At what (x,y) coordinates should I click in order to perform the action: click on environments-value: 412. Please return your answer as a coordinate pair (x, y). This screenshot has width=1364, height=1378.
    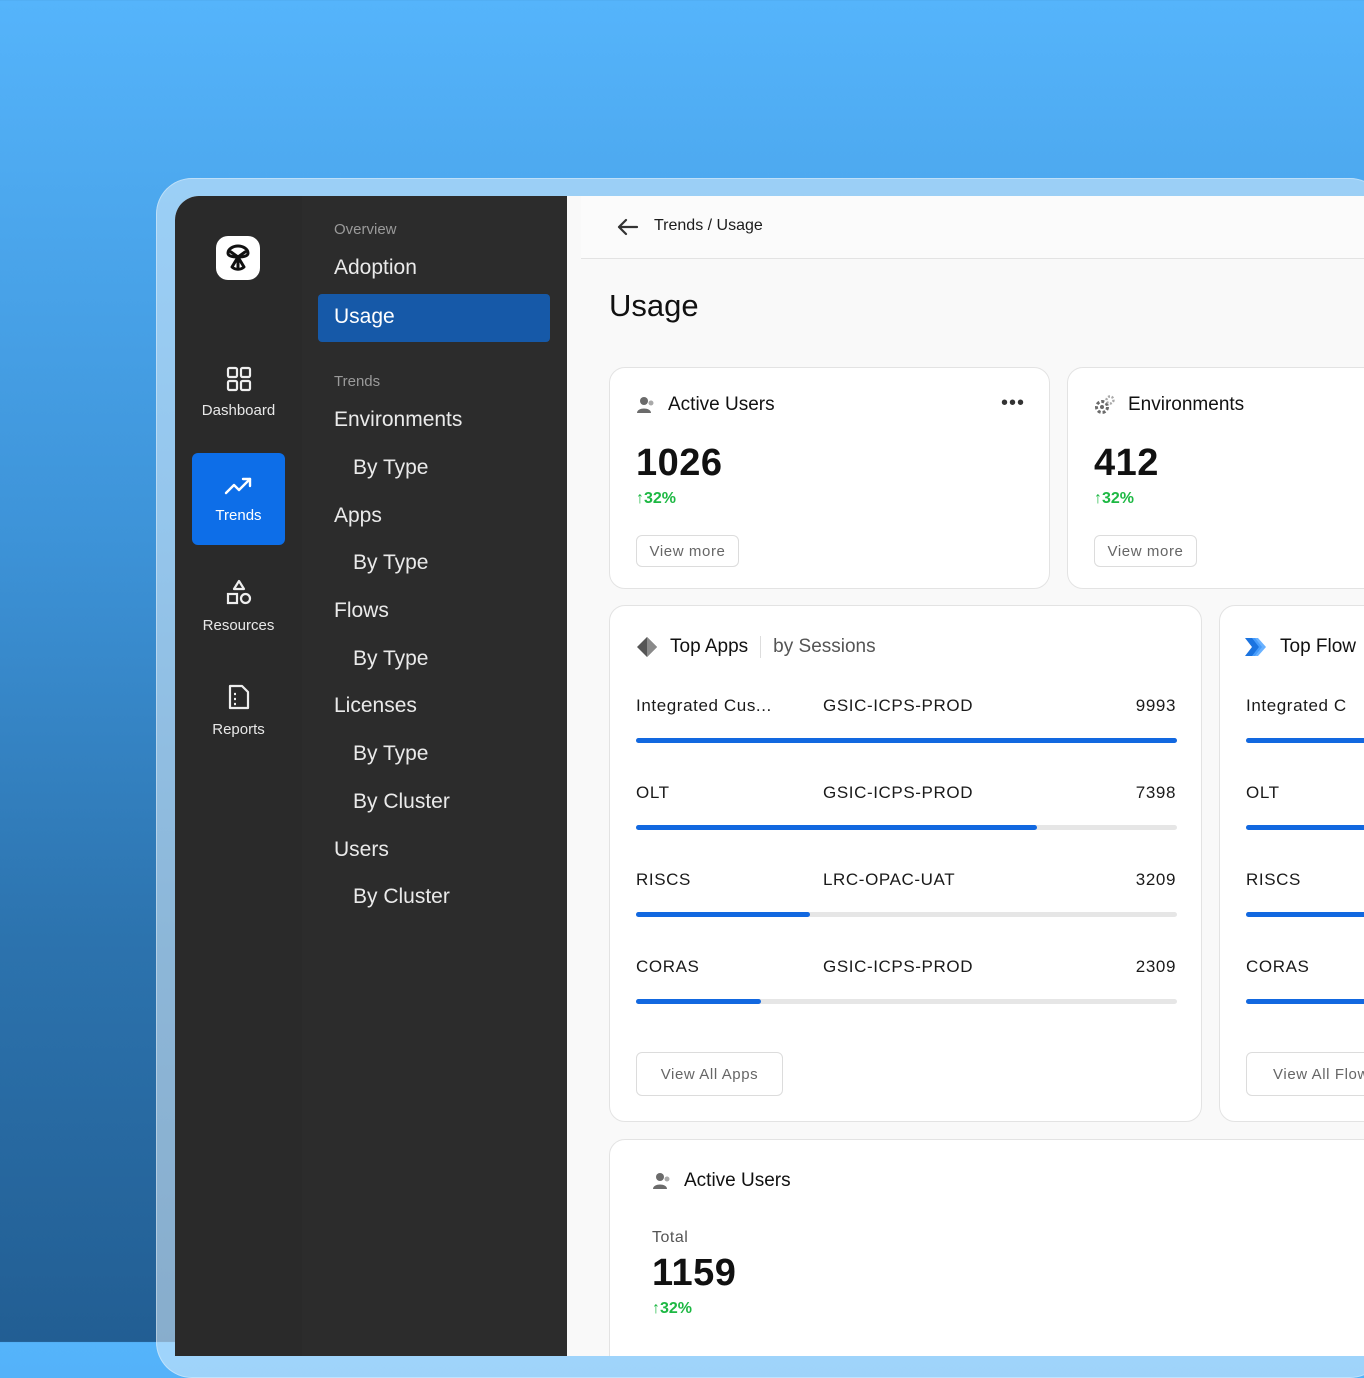
    Looking at the image, I should click on (1126, 463).